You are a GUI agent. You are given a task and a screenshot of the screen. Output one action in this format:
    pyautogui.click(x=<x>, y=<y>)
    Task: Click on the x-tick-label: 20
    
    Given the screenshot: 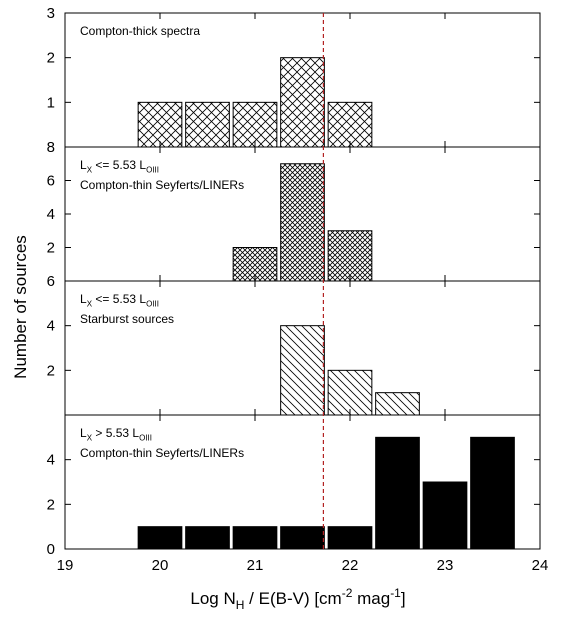 What is the action you would take?
    pyautogui.click(x=160, y=565)
    